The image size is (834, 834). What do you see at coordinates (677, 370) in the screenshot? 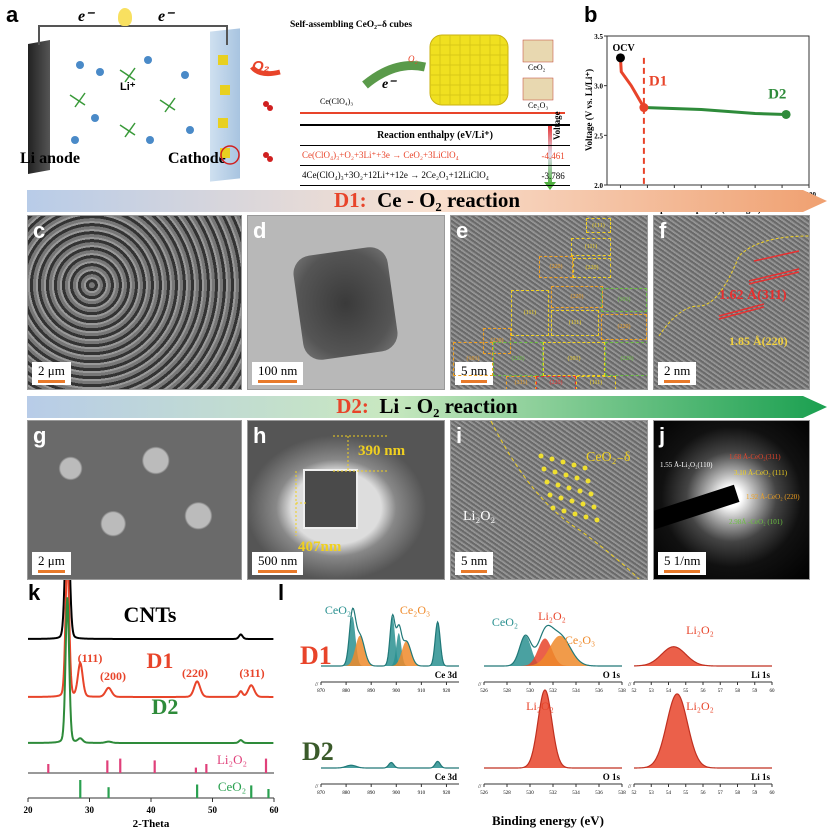
I see `scale-text: 2 nm` at bounding box center [677, 370].